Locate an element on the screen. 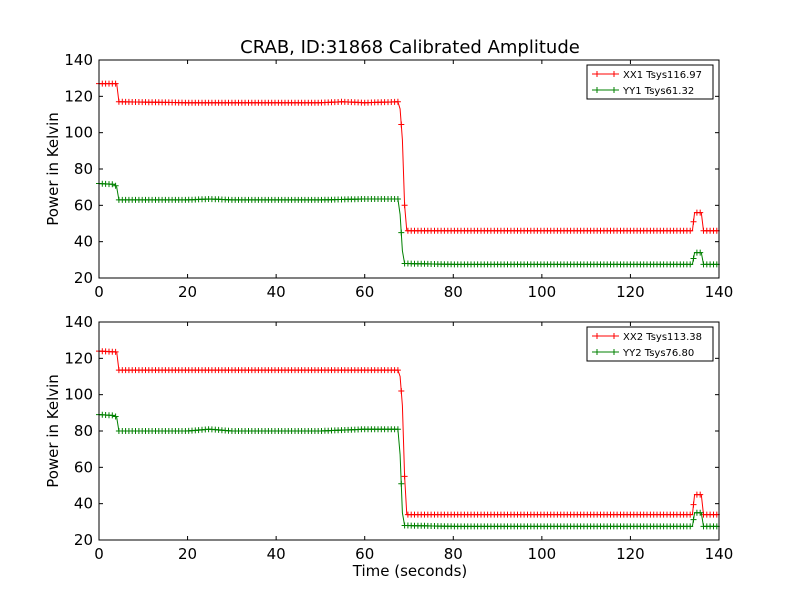 This screenshot has width=800, height=600. bottom-y-tick-label: 20 is located at coordinates (83, 540).